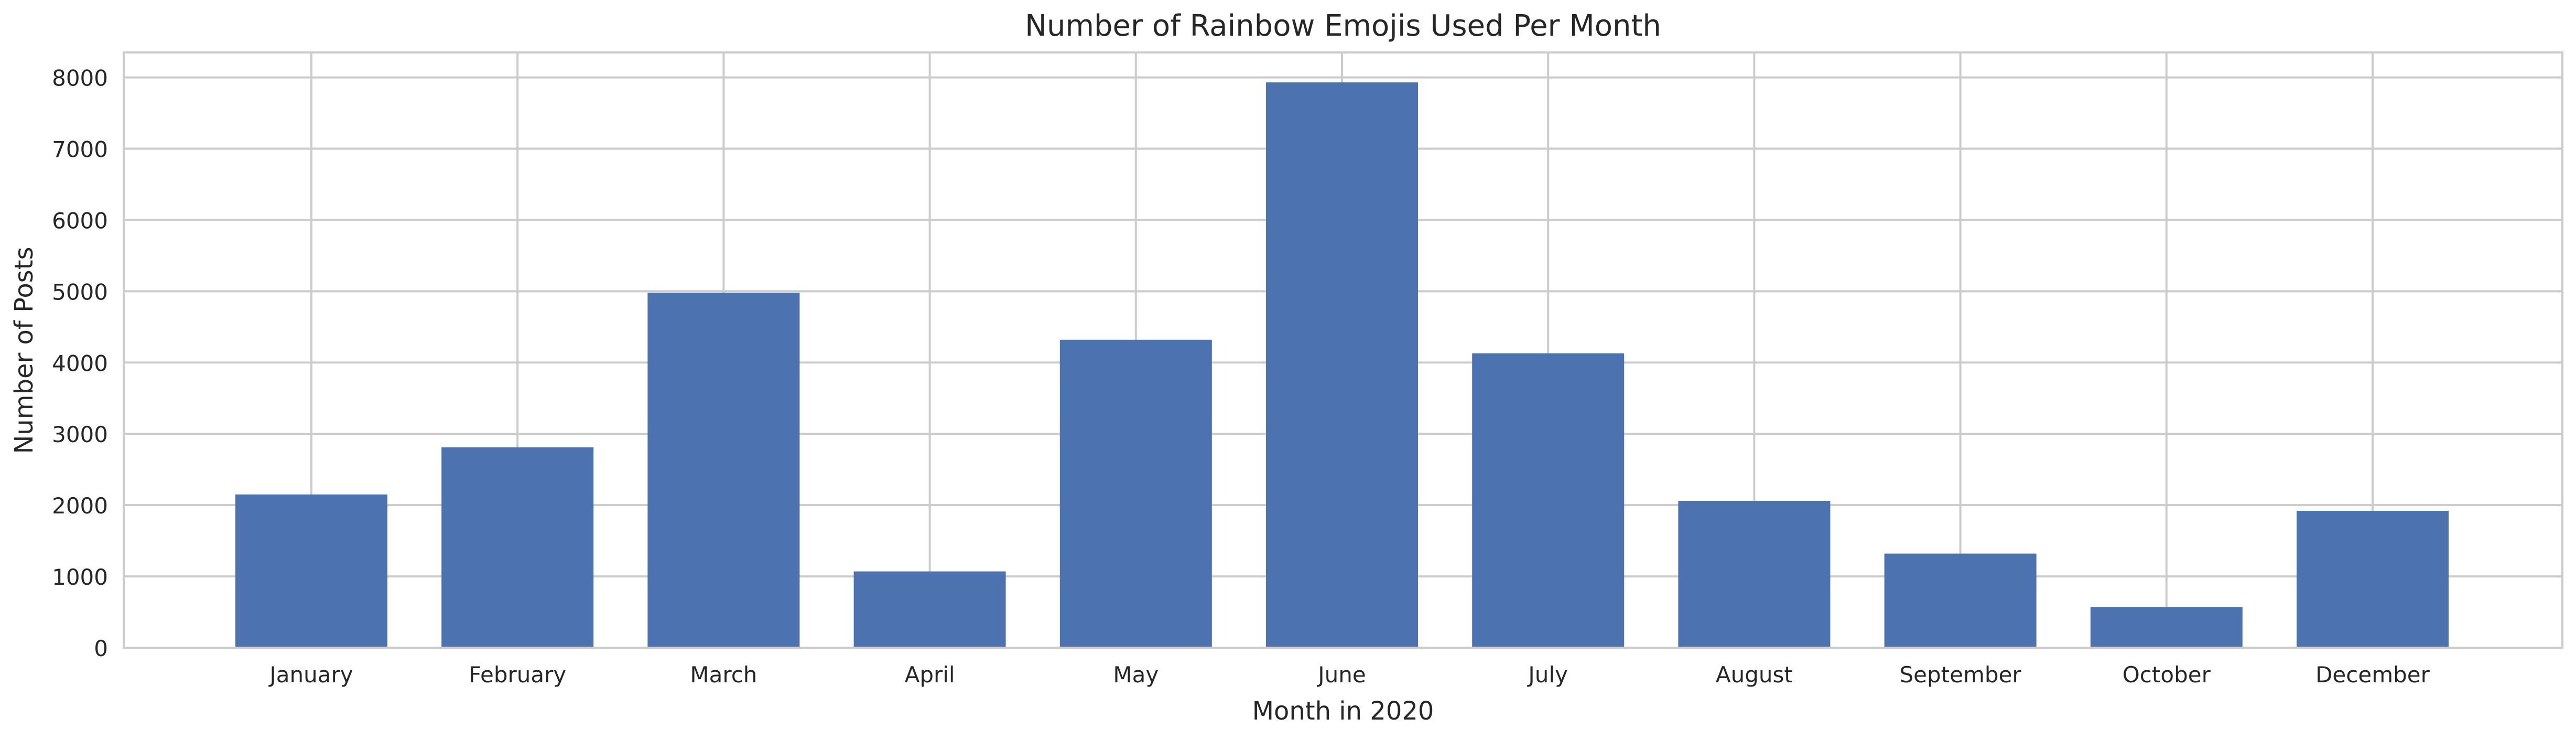 The width and height of the screenshot is (2576, 740). What do you see at coordinates (80, 434) in the screenshot?
I see `y-tick-label: 3000` at bounding box center [80, 434].